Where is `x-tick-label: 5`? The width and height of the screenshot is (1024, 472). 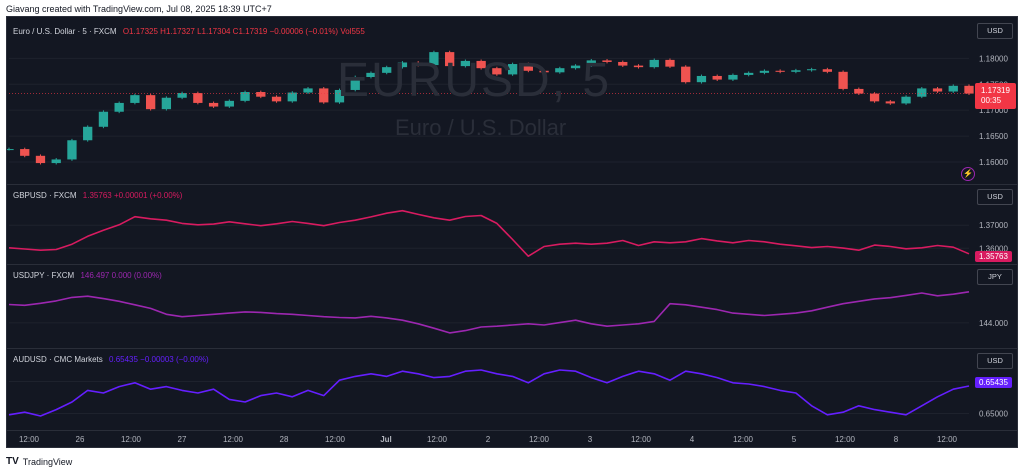
x-tick-label: 5 is located at coordinates (794, 439).